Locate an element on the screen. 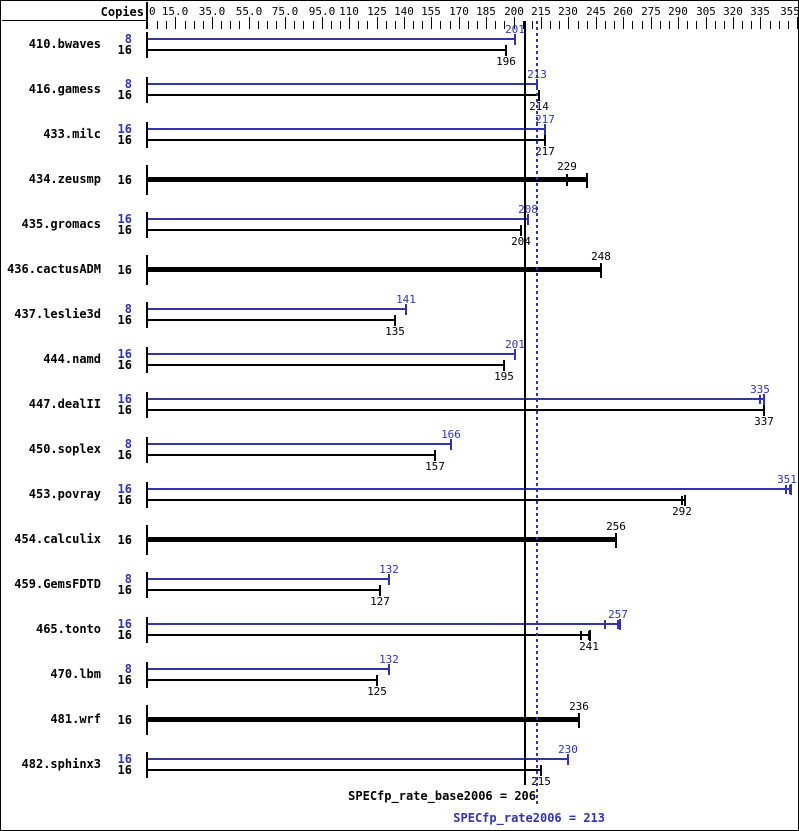  benchmark-label: 465.tonto is located at coordinates (68, 629).